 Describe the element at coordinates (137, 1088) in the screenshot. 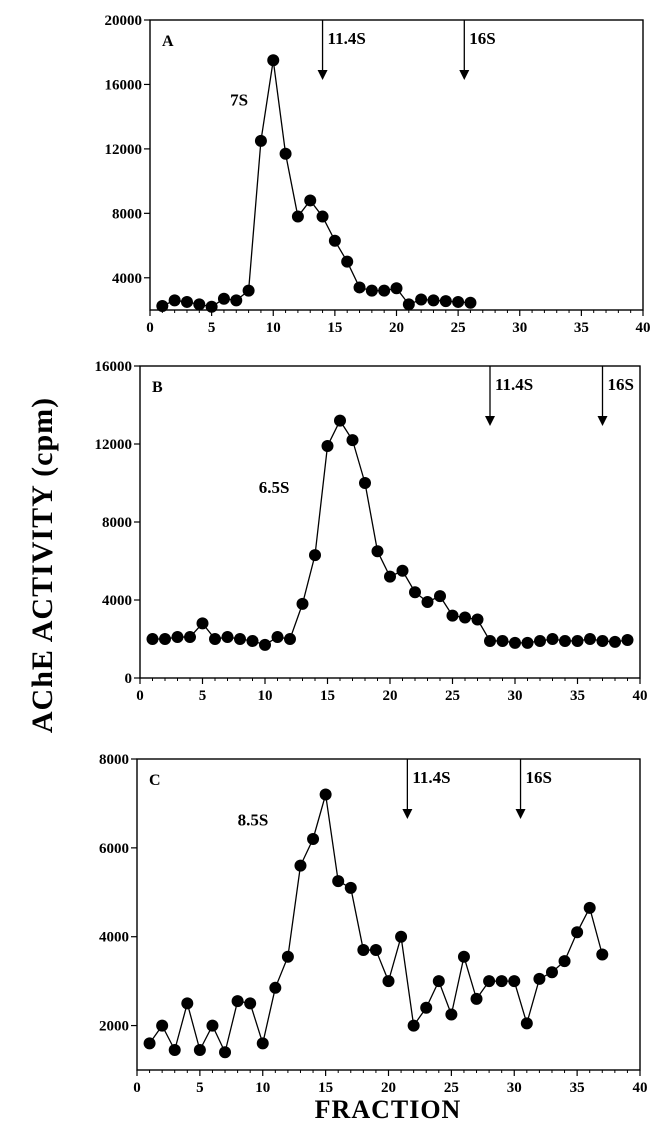

I see `x-tick-label-c: 0` at that location.